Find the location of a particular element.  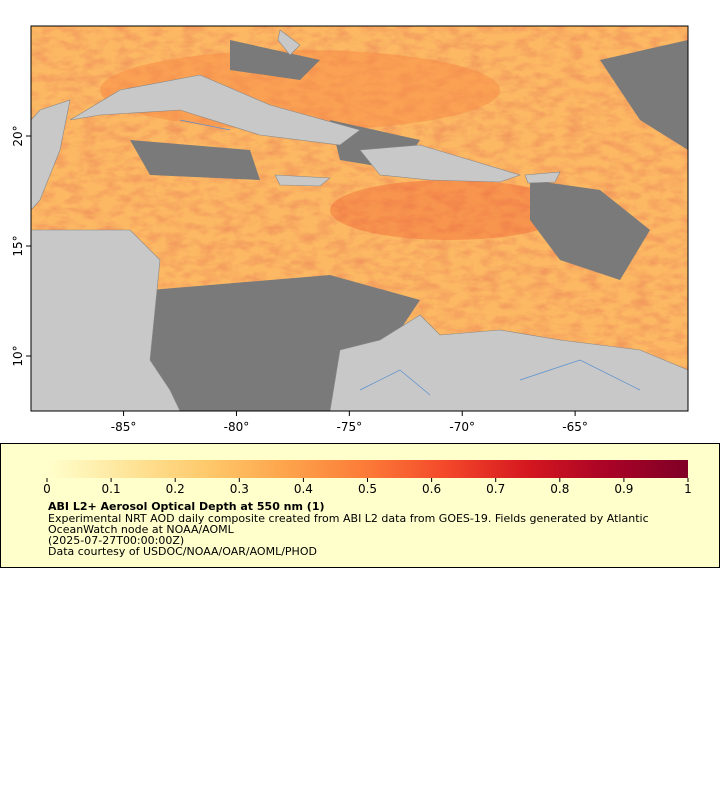

colorbar-tick-label: 0 is located at coordinates (47, 489).